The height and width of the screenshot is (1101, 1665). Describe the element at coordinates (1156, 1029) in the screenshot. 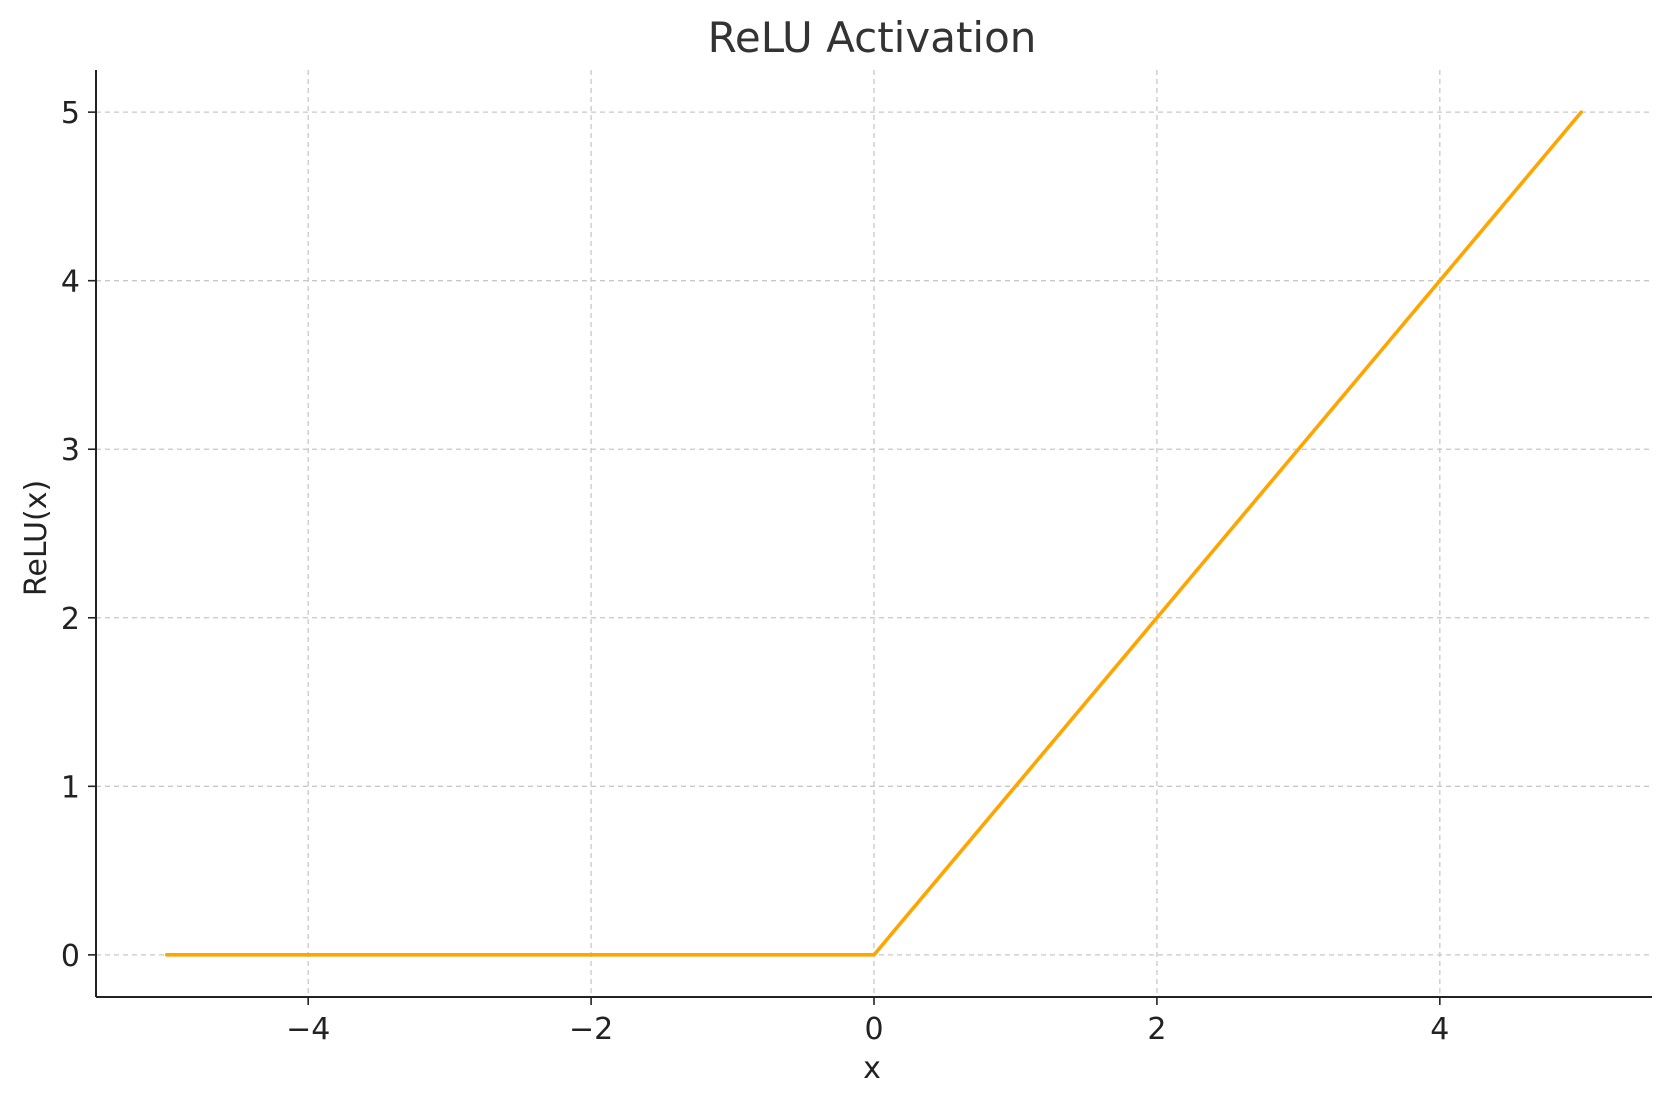

I see `x-tick-label: 2` at that location.